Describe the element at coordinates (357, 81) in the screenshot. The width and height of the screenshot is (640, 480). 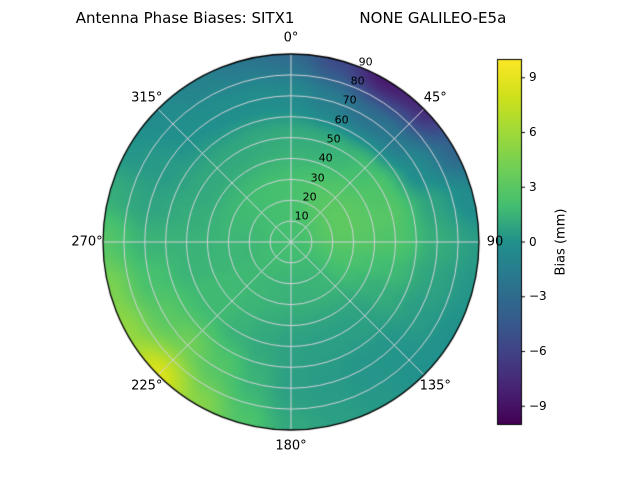
I see `radial-tick-label: 80` at that location.